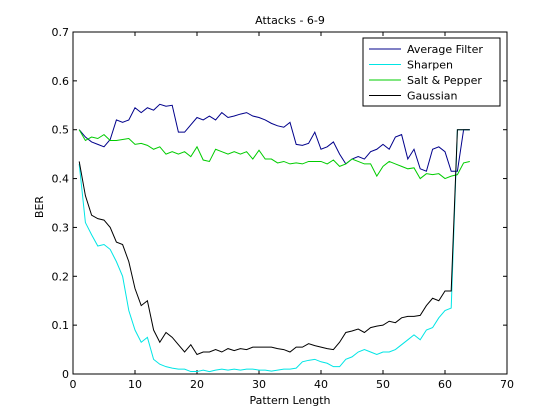 The image size is (560, 420). I want to click on series-line-average-filter, so click(274, 137).